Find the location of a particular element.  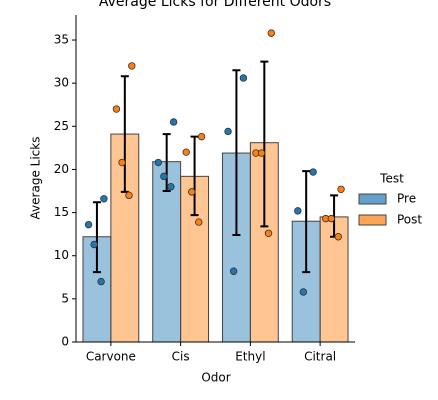

y-tick-label: 10 is located at coordinates (61, 255).